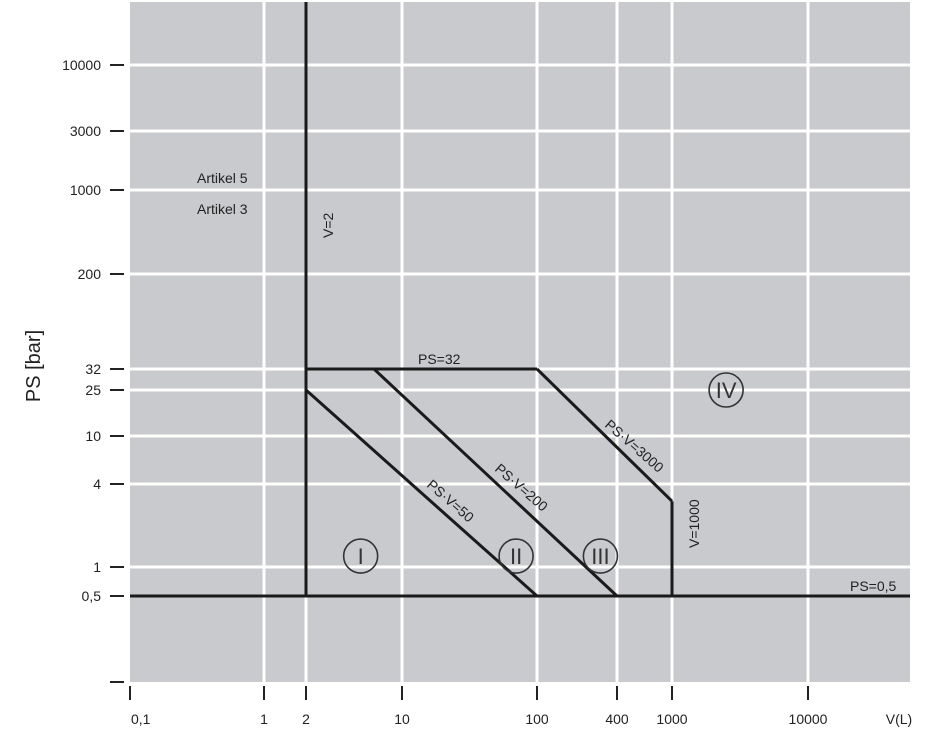 This screenshot has width=945, height=729. Describe the element at coordinates (222, 178) in the screenshot. I see `annotation-artikel-5: Artikel 5` at that location.